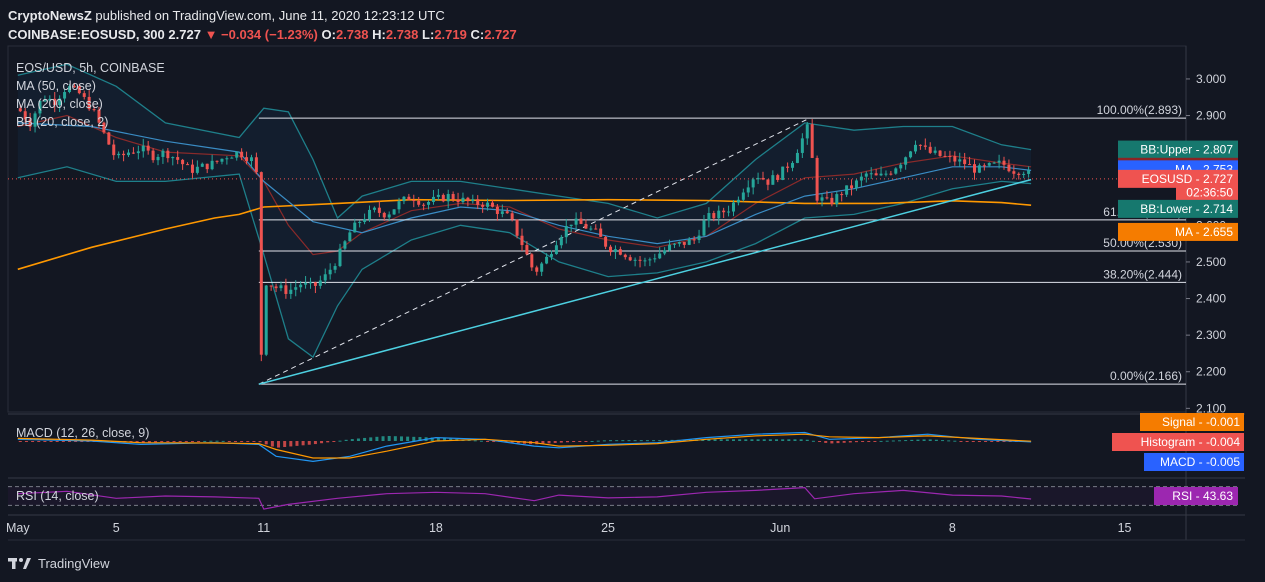 The image size is (1265, 582). What do you see at coordinates (90, 68) in the screenshot?
I see `legend-symbol: EOS/USD, 5h, COINBASE` at bounding box center [90, 68].